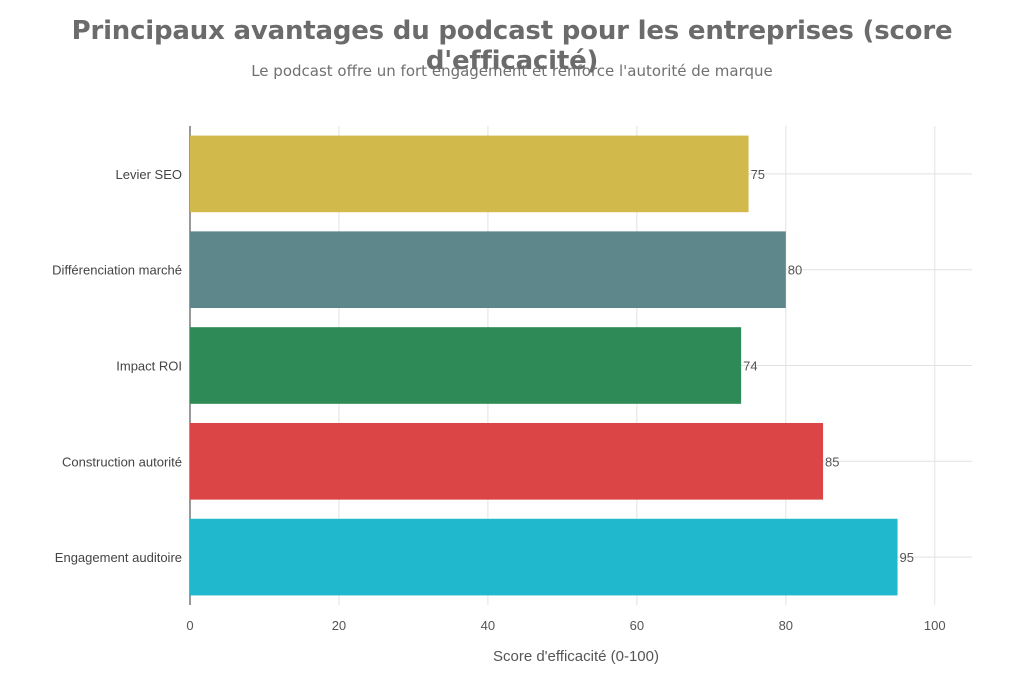 The height and width of the screenshot is (683, 1024). I want to click on x-tick-label: 20, so click(339, 625).